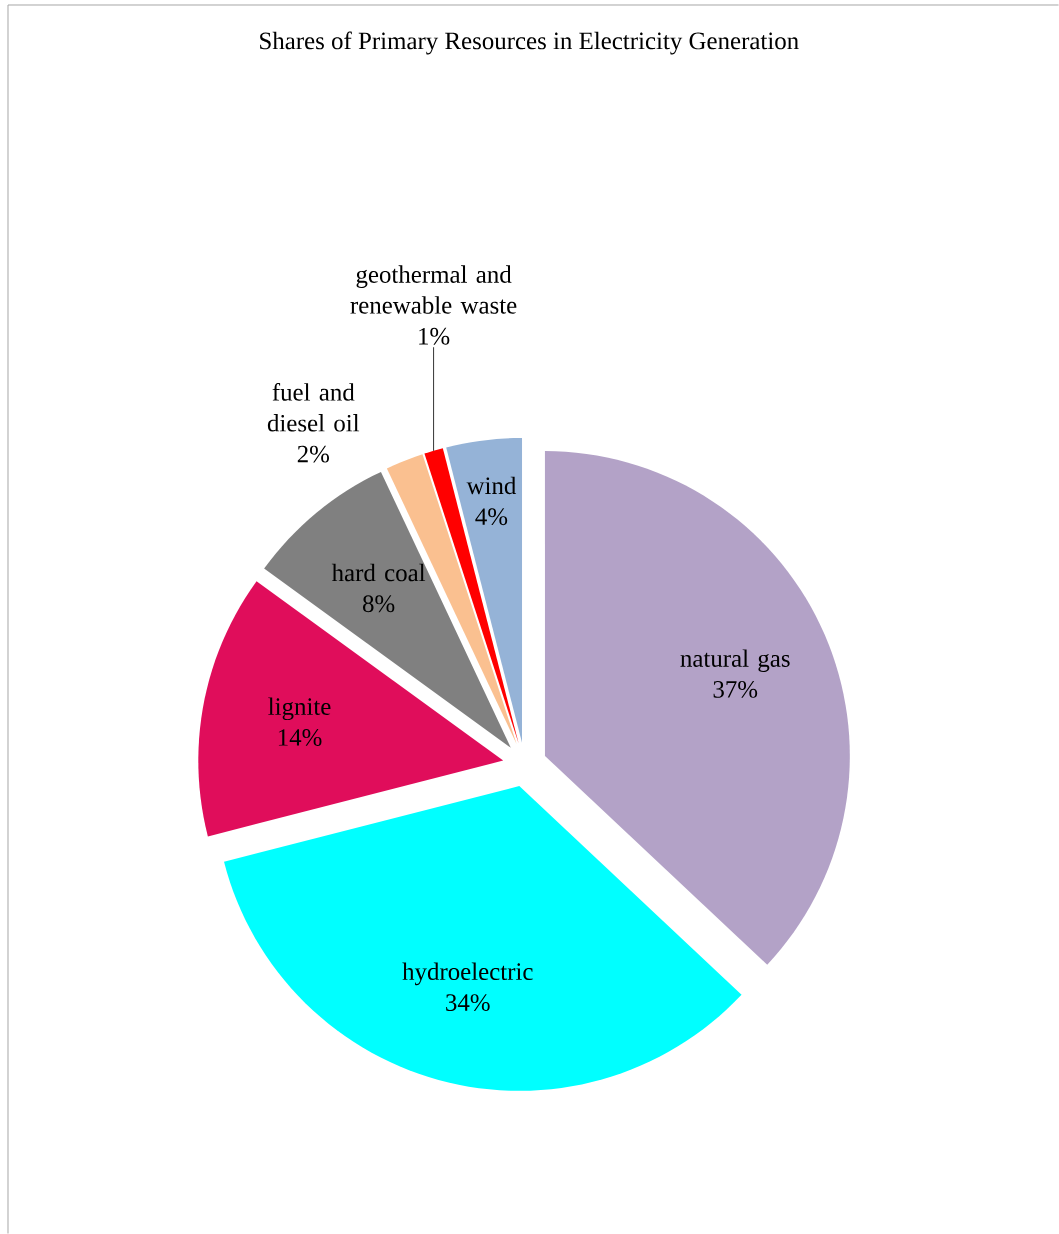  Describe the element at coordinates (378, 572) in the screenshot. I see `slice-label: hard coal` at that location.